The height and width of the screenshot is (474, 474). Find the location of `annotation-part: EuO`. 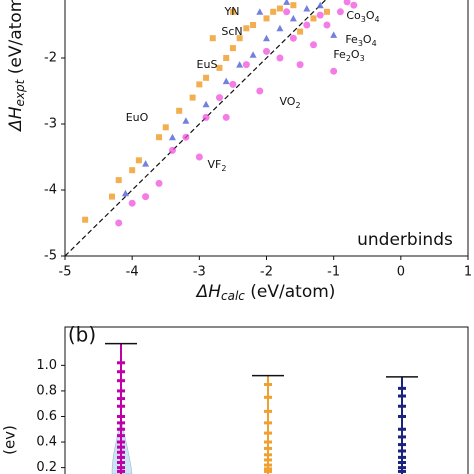

annotation-part: EuO is located at coordinates (137, 117).